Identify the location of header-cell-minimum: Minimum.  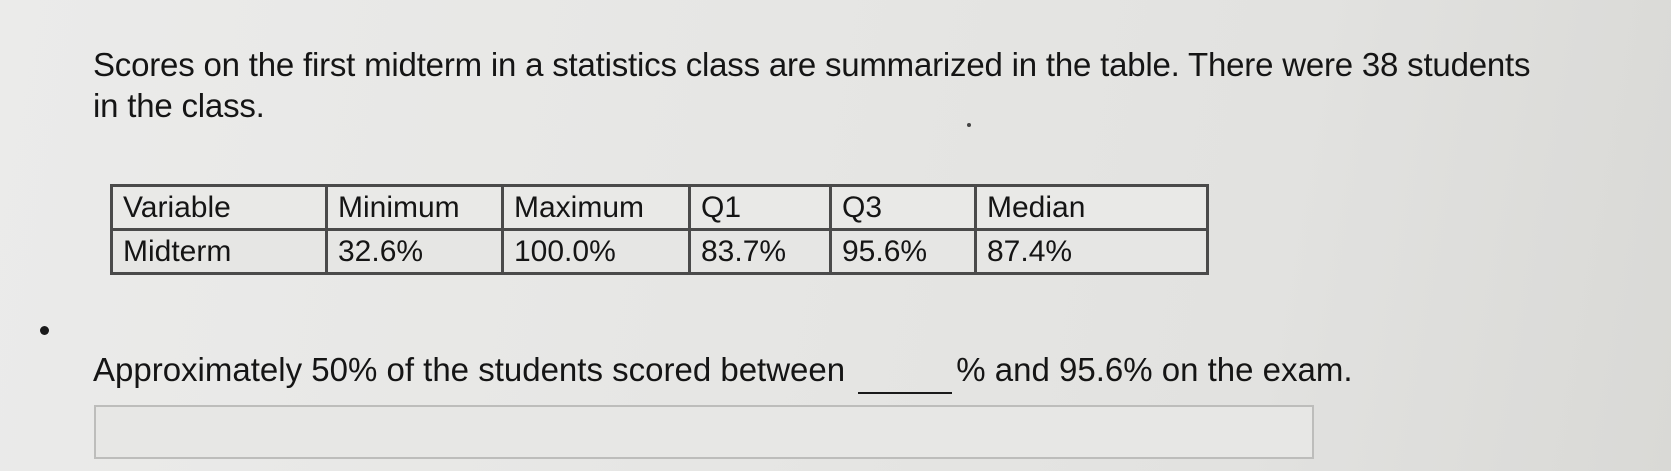
(414, 207).